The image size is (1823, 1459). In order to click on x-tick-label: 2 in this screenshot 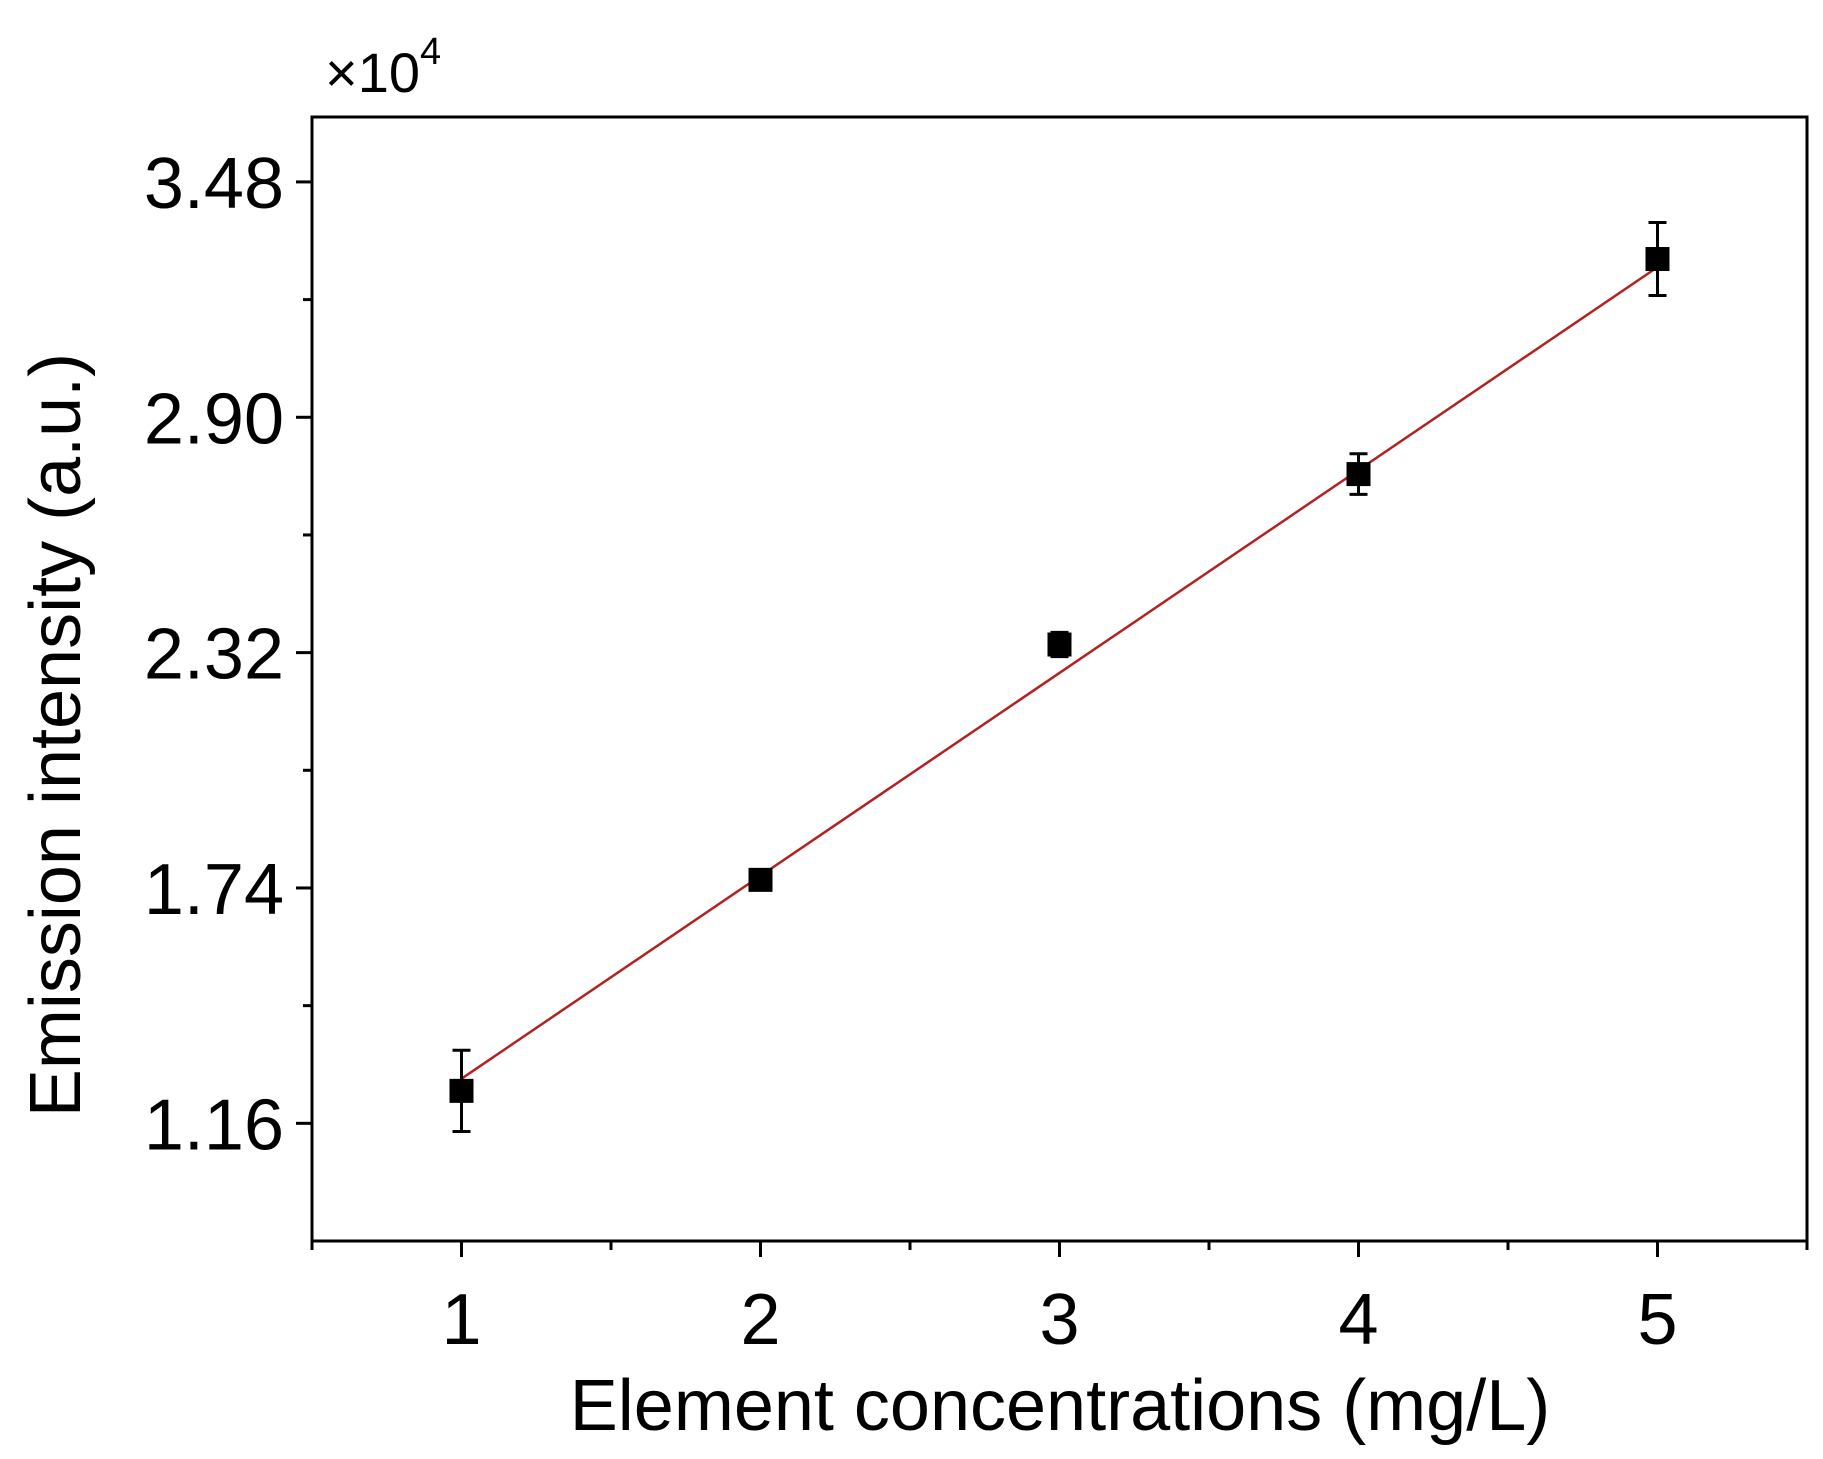, I will do `click(760, 1320)`.